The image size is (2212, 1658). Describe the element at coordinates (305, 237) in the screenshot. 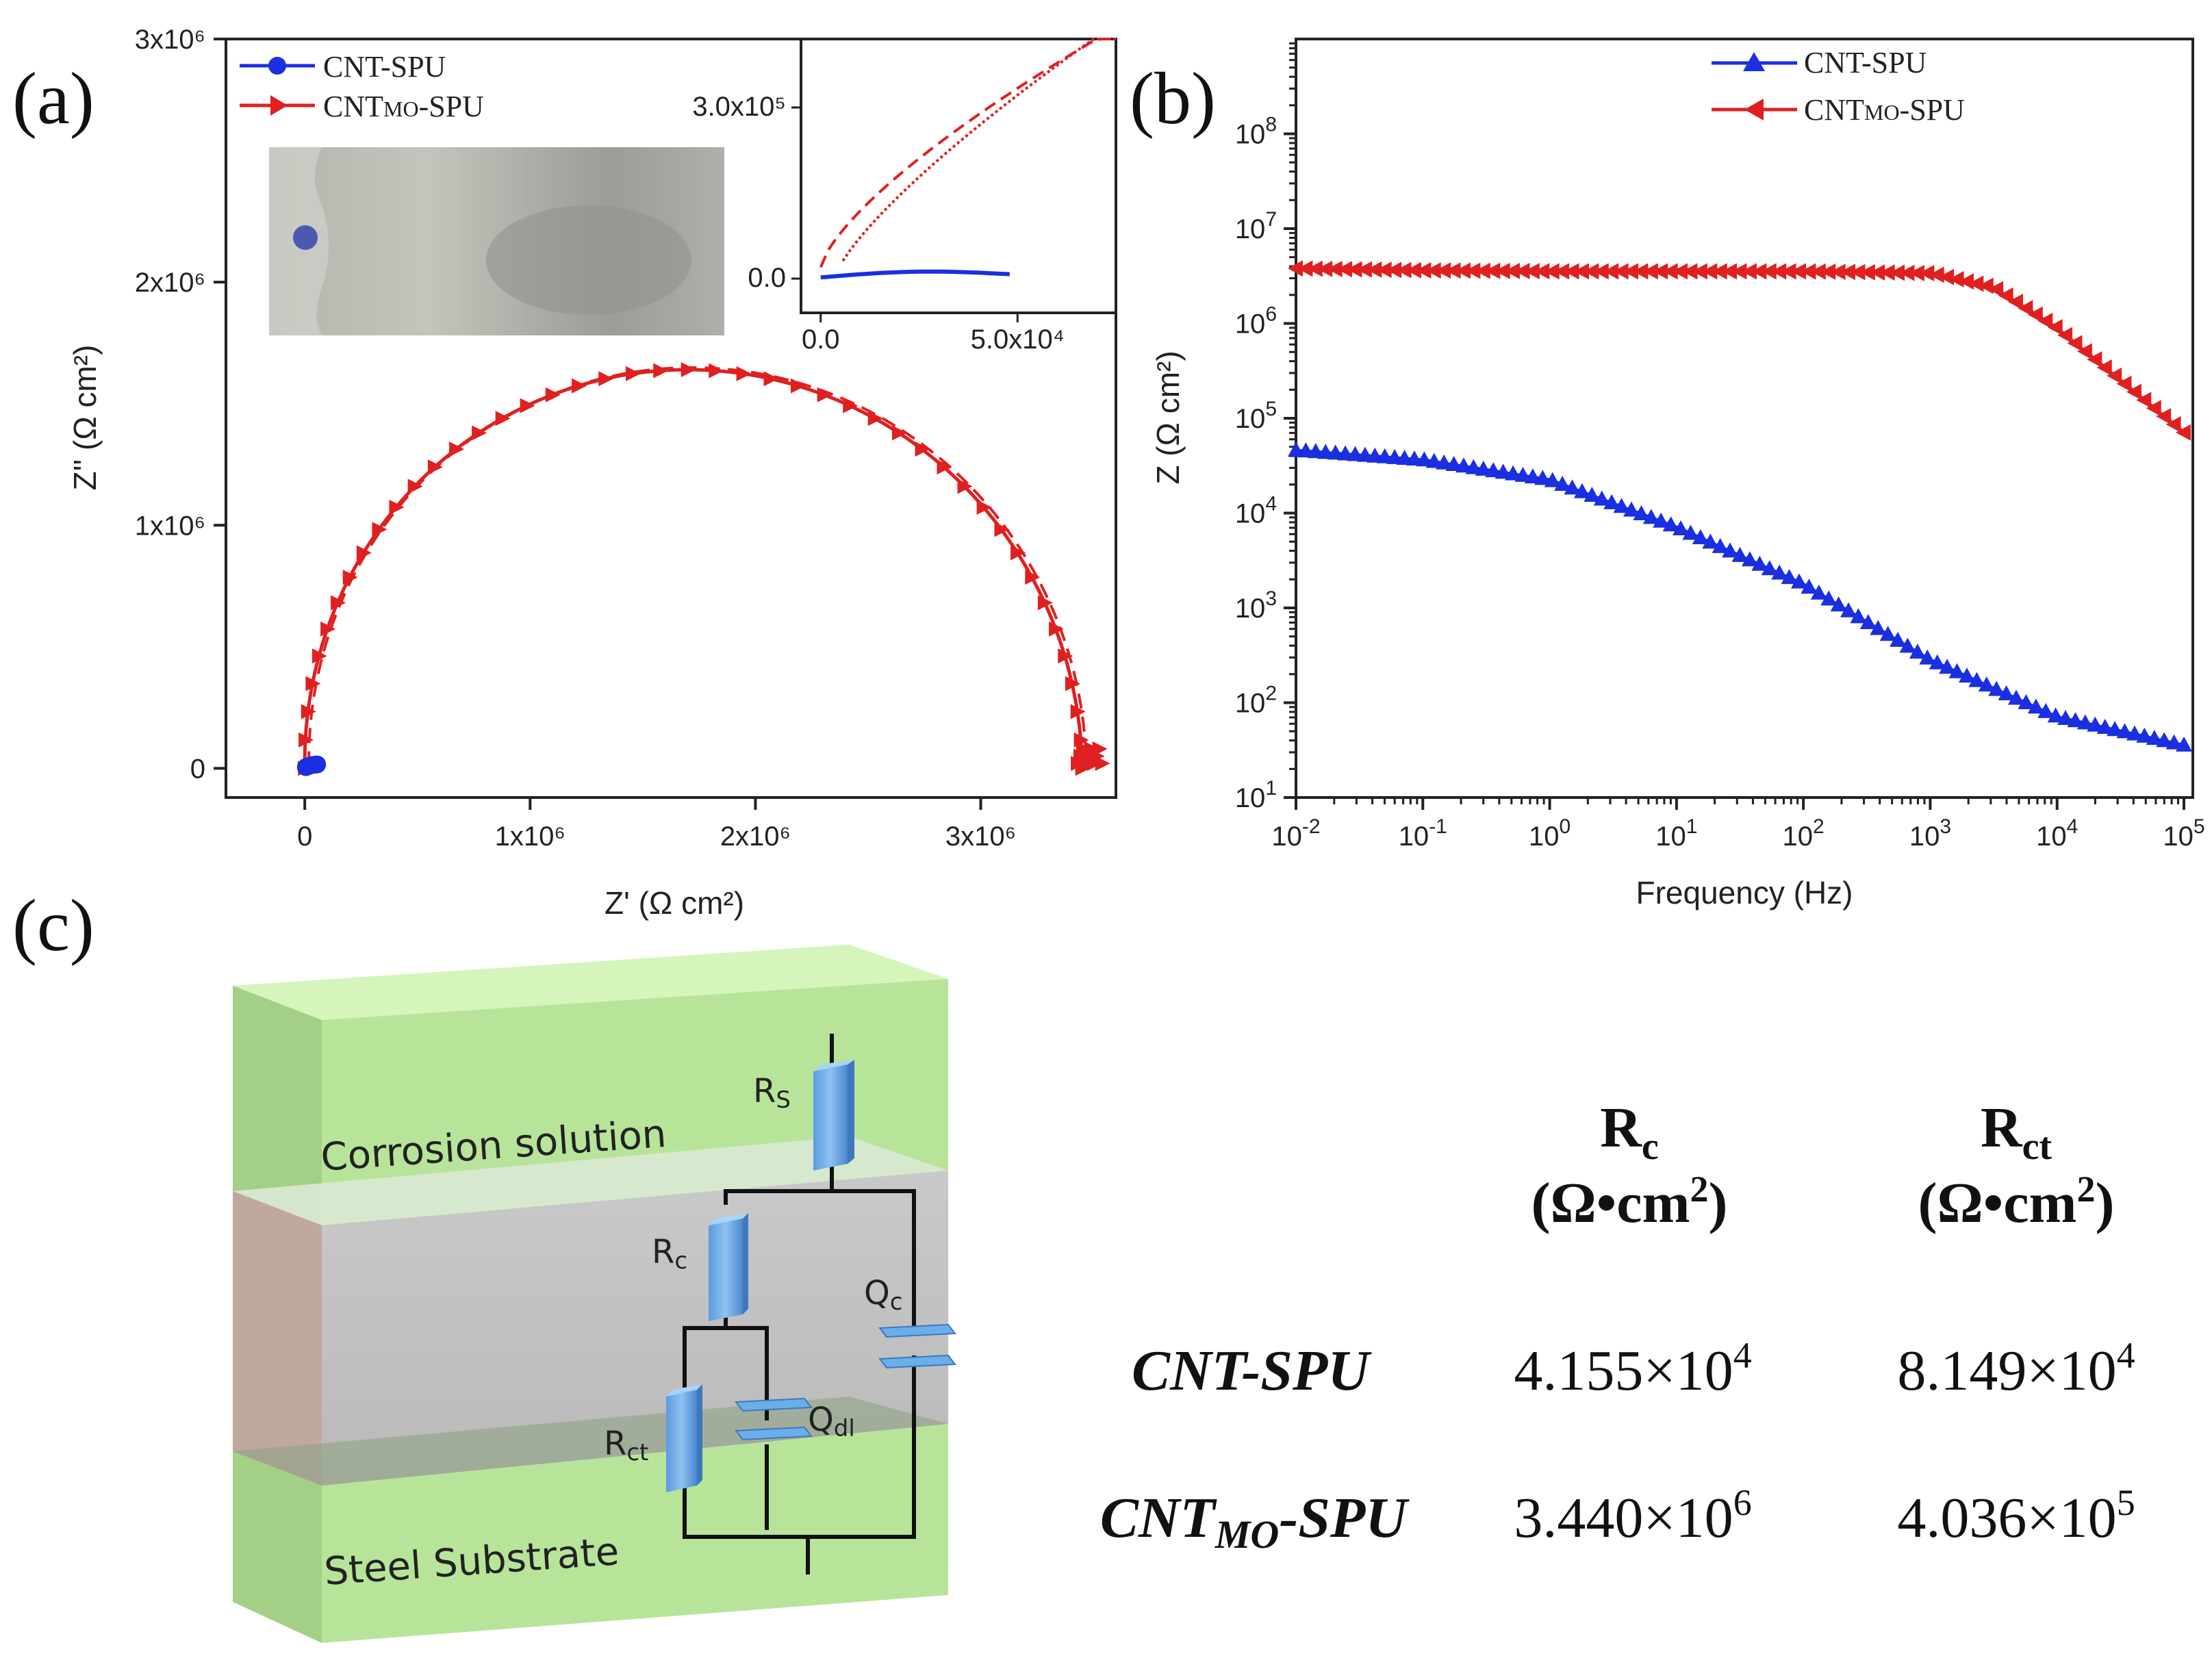

I see `photo-marker-dot` at that location.